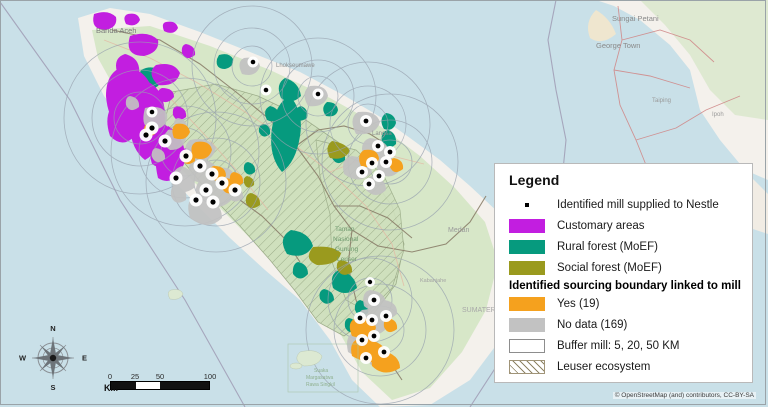  Describe the element at coordinates (527, 346) in the screenshot. I see `buffer-mill-swatch-icon` at that location.